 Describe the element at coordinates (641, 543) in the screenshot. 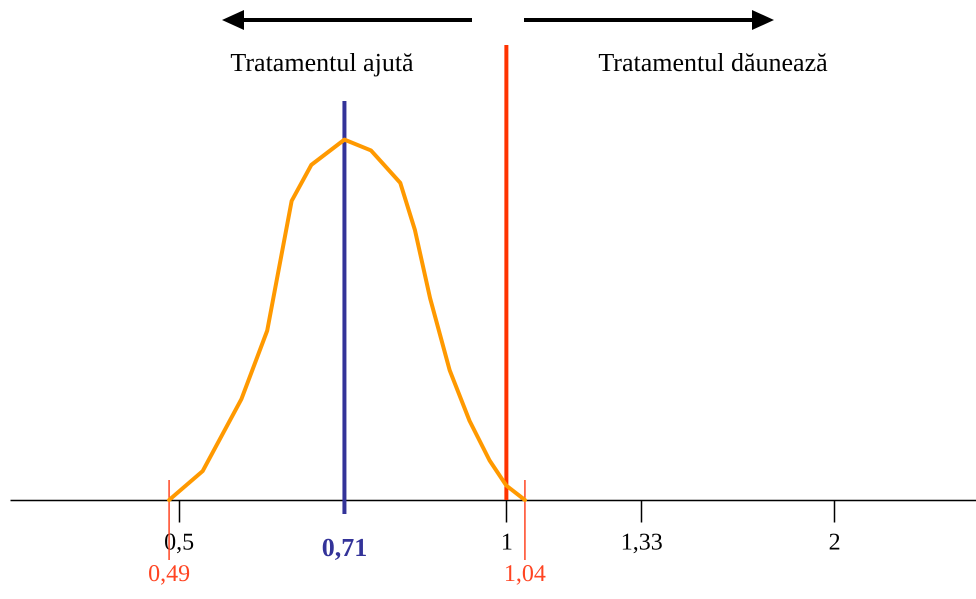

I see `x-tick-label: 1,33` at that location.